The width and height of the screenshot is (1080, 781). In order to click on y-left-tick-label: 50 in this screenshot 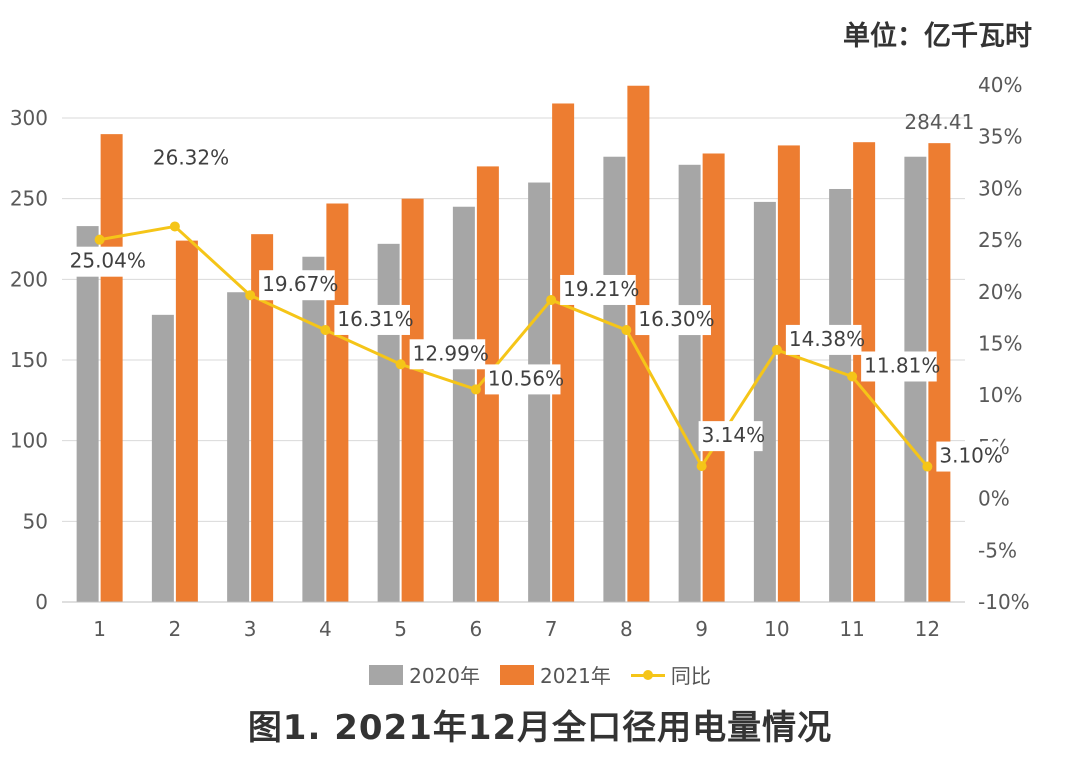, I will do `click(35, 521)`.